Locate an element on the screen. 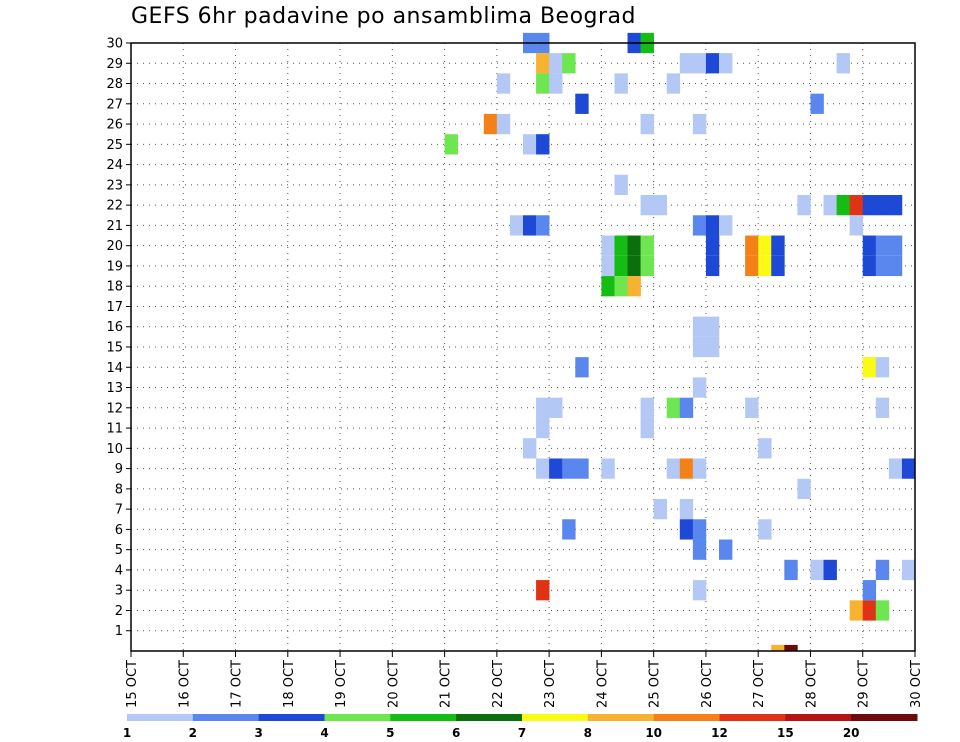  legend-label: 5 is located at coordinates (390, 733).